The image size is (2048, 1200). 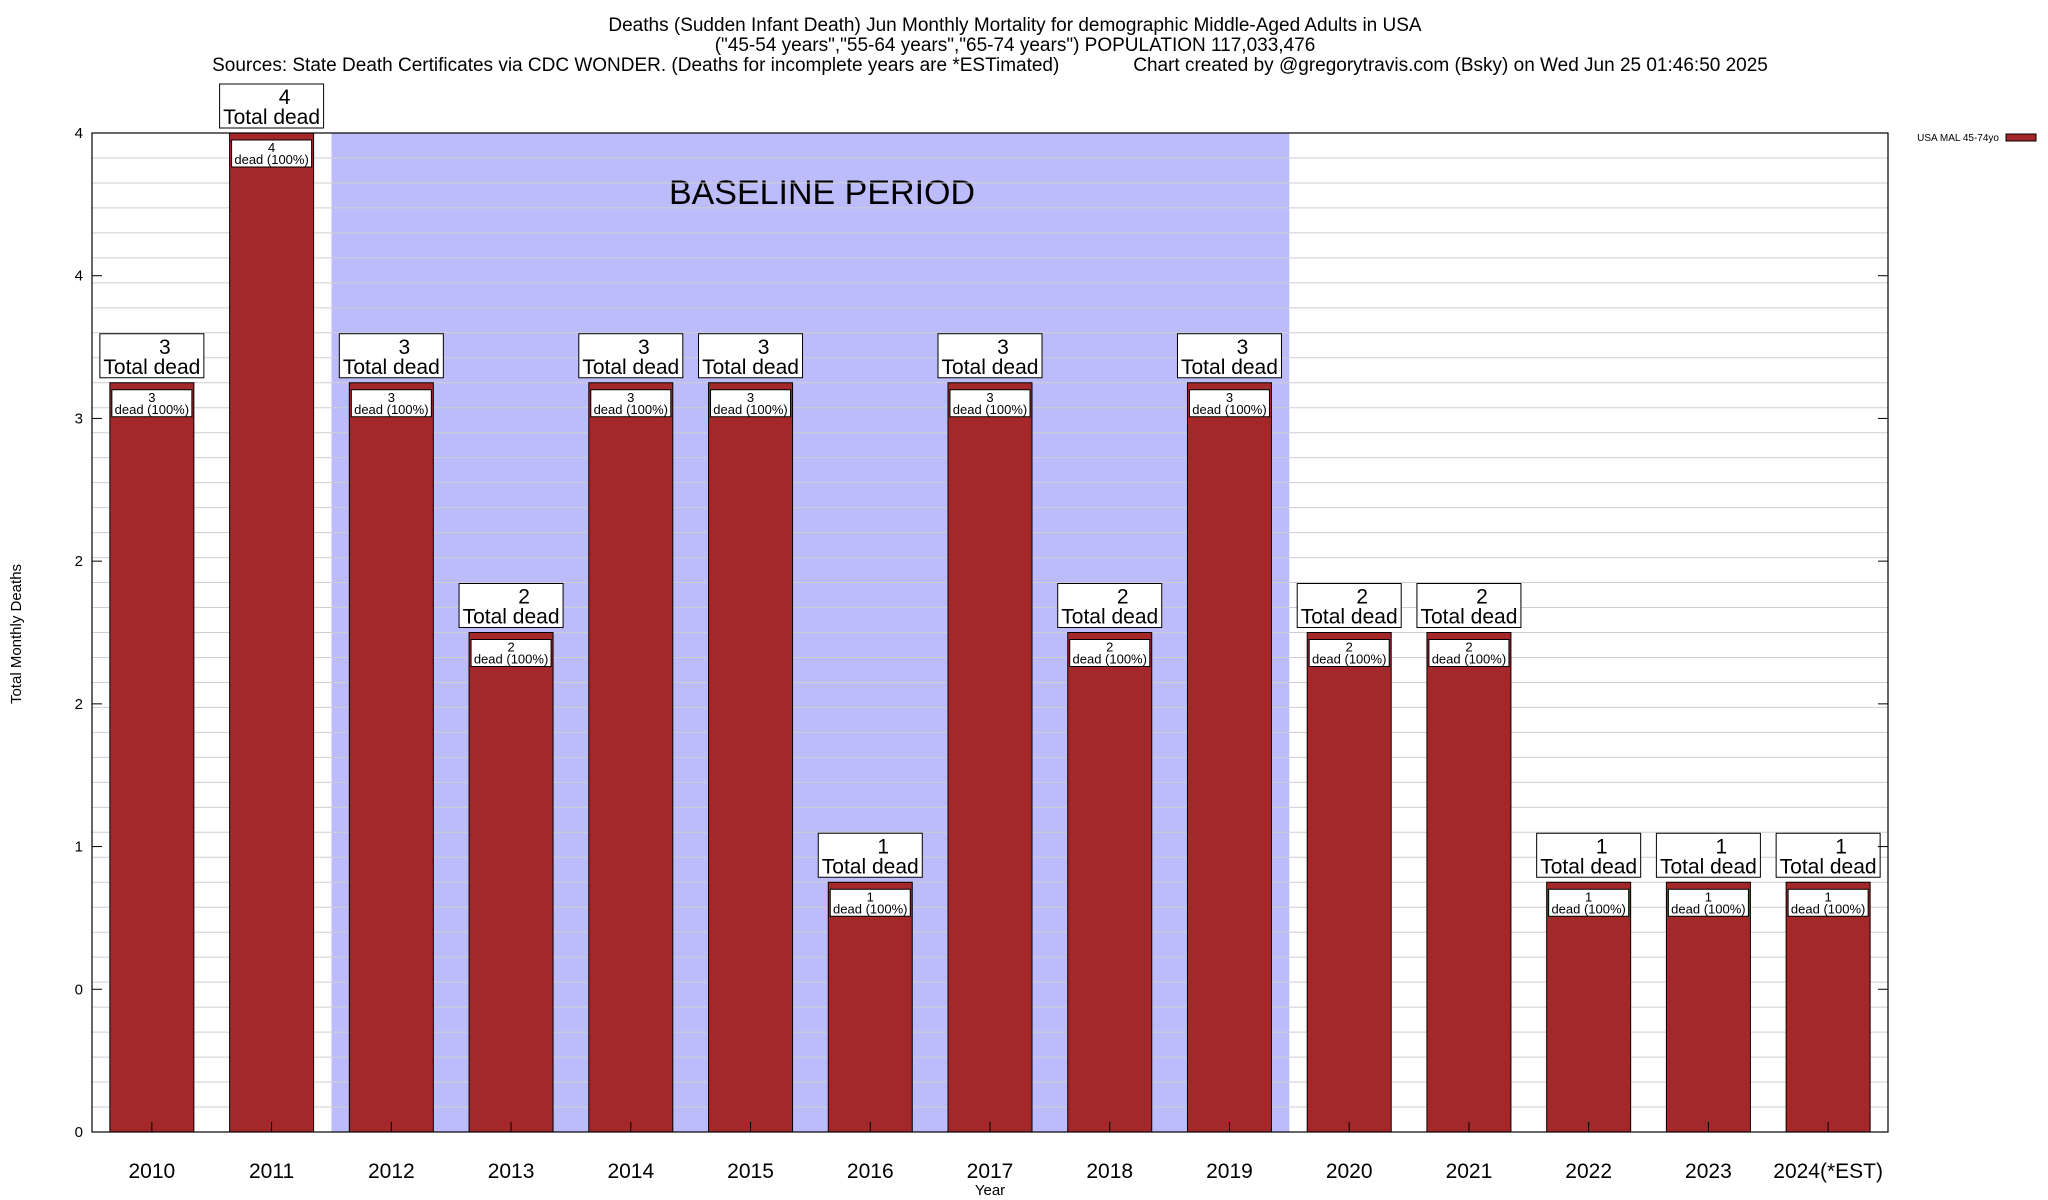 What do you see at coordinates (79, 989) in the screenshot?
I see `y-tick-label: 0` at bounding box center [79, 989].